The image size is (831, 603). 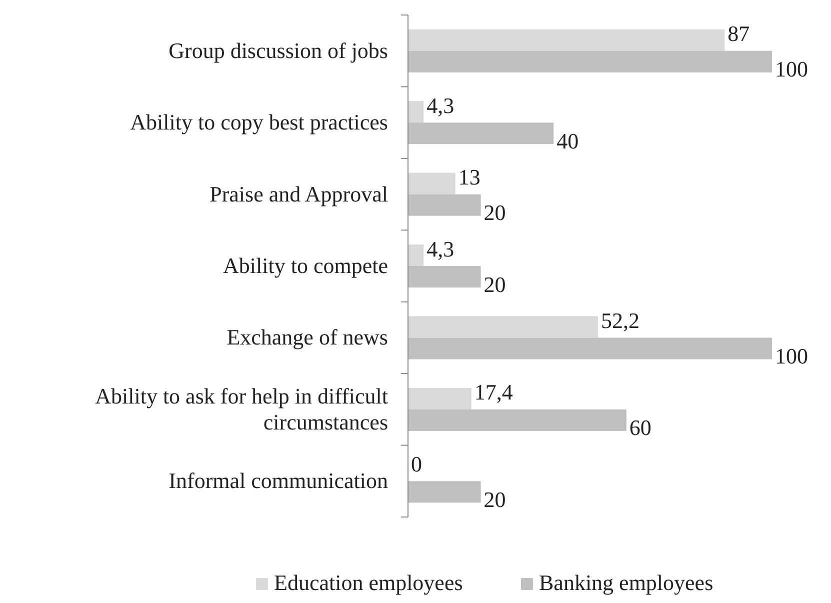 I want to click on data-label: 52,2, so click(x=620, y=321).